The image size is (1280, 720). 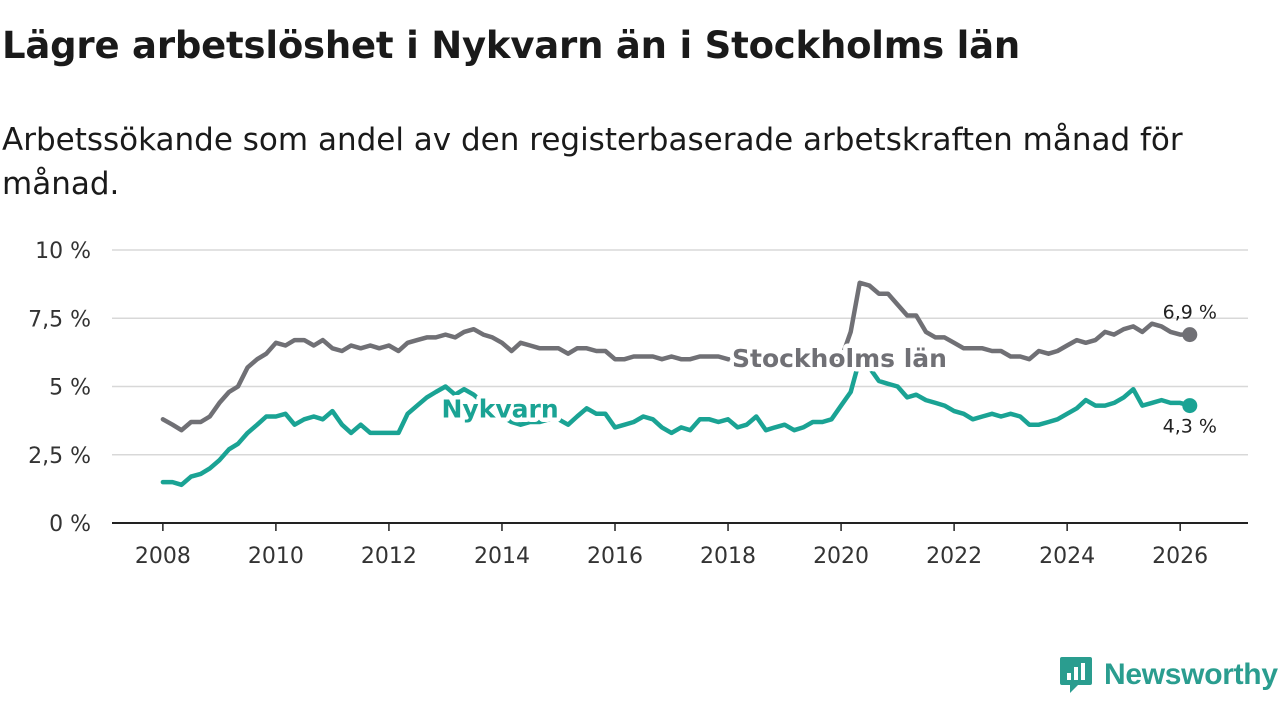 What do you see at coordinates (954, 556) in the screenshot?
I see `x-tick-label: 2022` at bounding box center [954, 556].